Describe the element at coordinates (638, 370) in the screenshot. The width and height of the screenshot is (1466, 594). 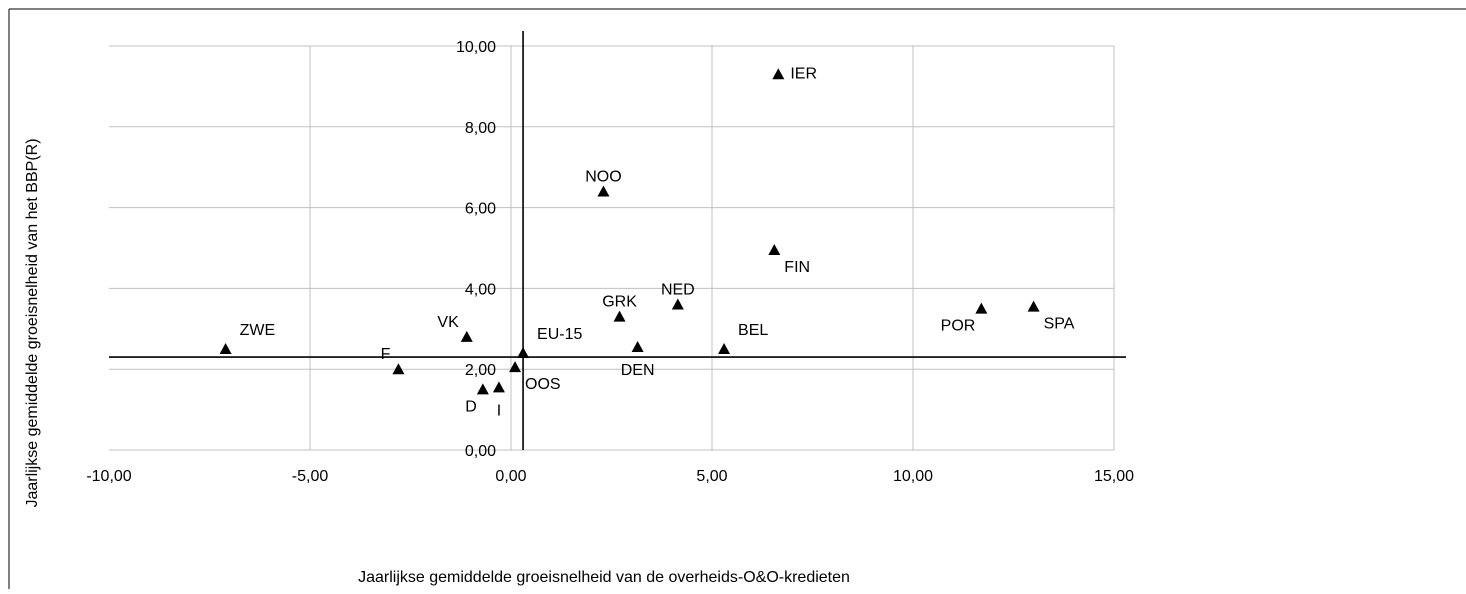
I see `point-label-den: DEN` at that location.